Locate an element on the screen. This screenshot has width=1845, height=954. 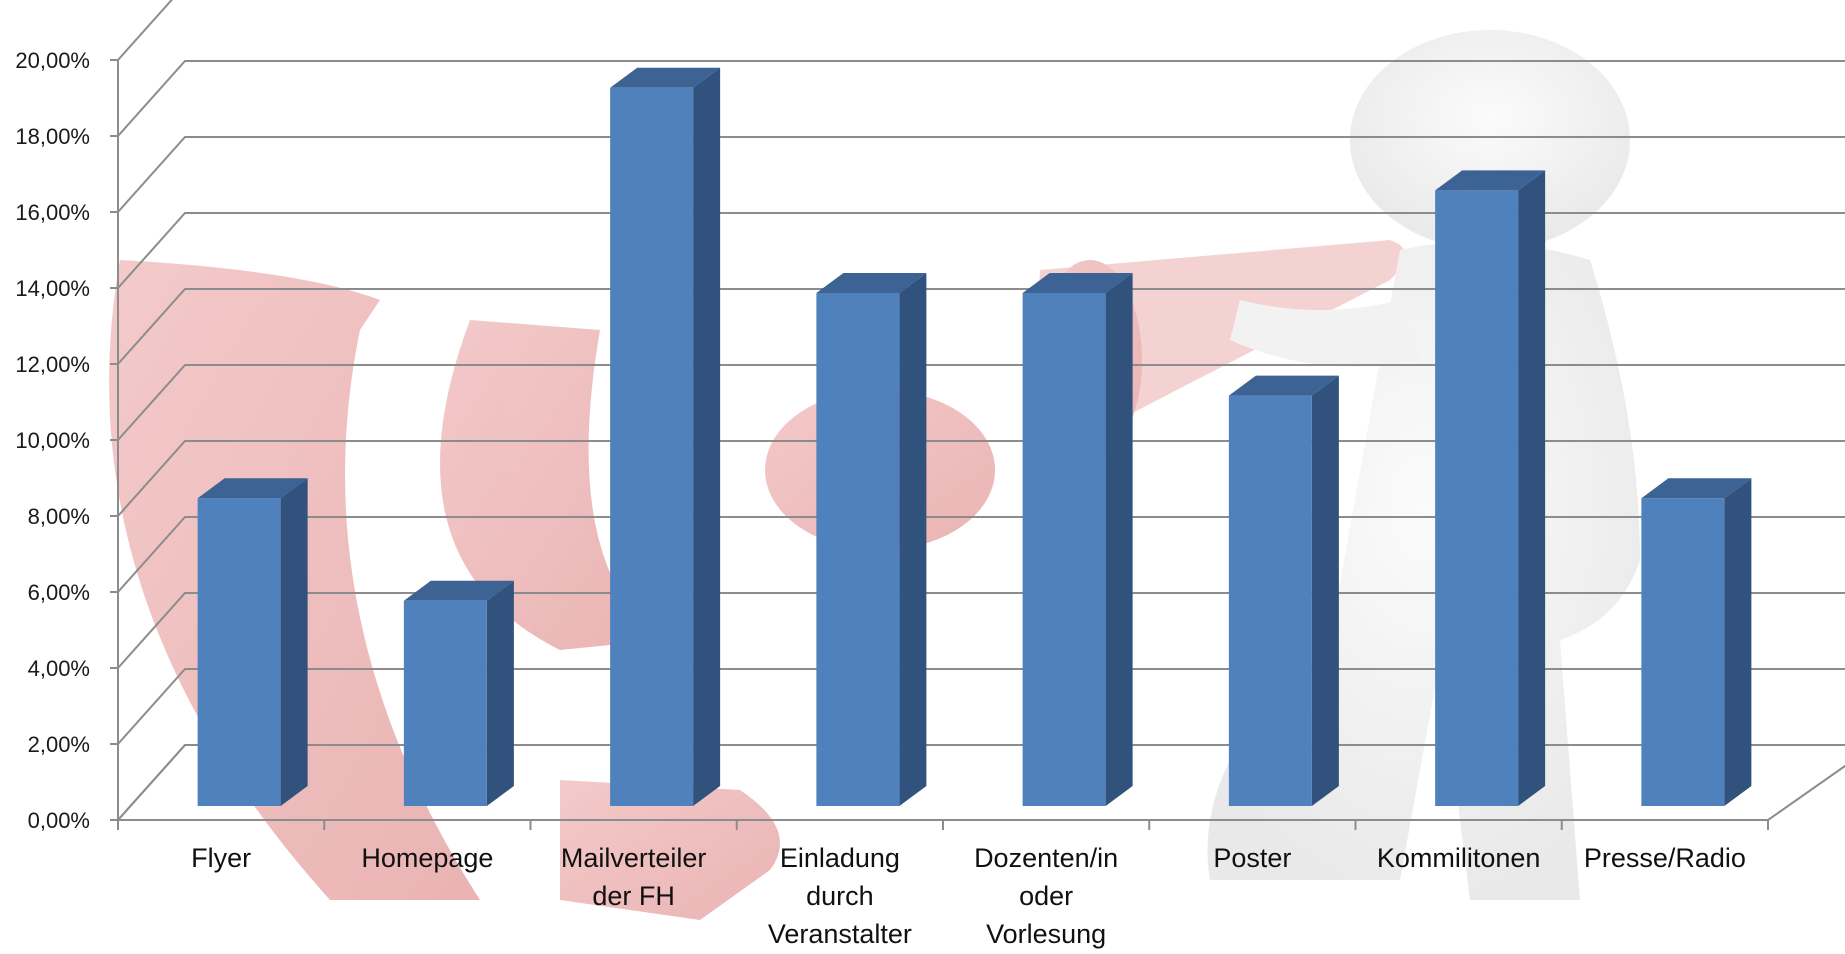
x-category-label: Kommilitonen is located at coordinates (1459, 858).